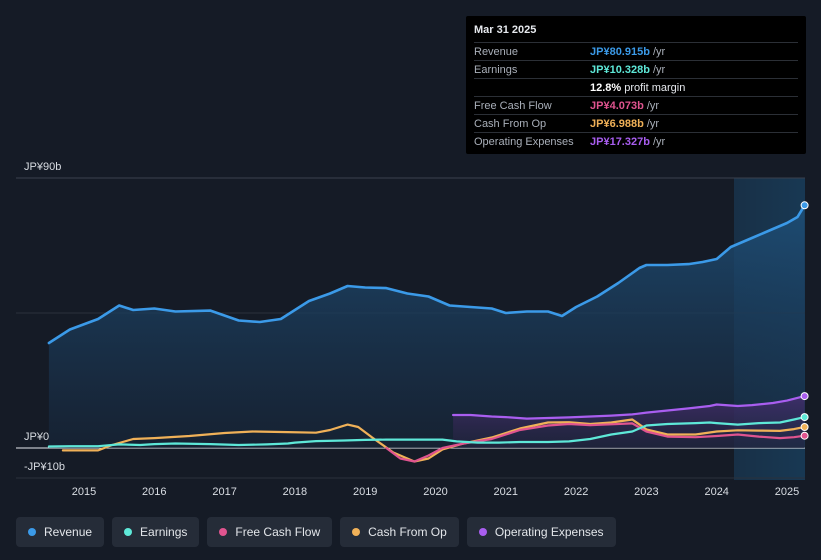 Image resolution: width=821 pixels, height=560 pixels. I want to click on endpoint-earnings, so click(804, 417).